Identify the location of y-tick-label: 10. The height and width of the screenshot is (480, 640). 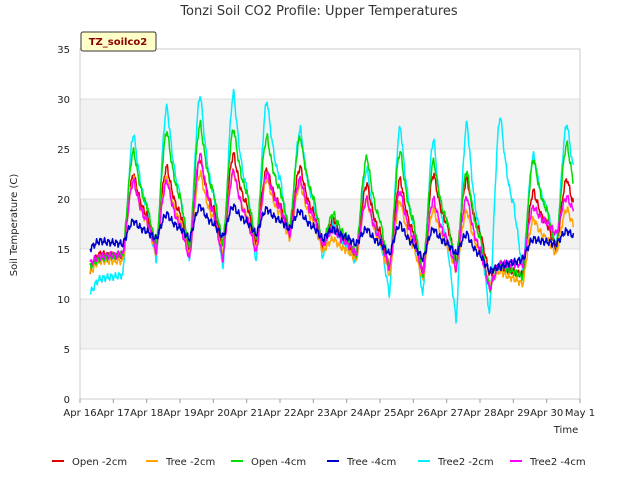
(63, 300).